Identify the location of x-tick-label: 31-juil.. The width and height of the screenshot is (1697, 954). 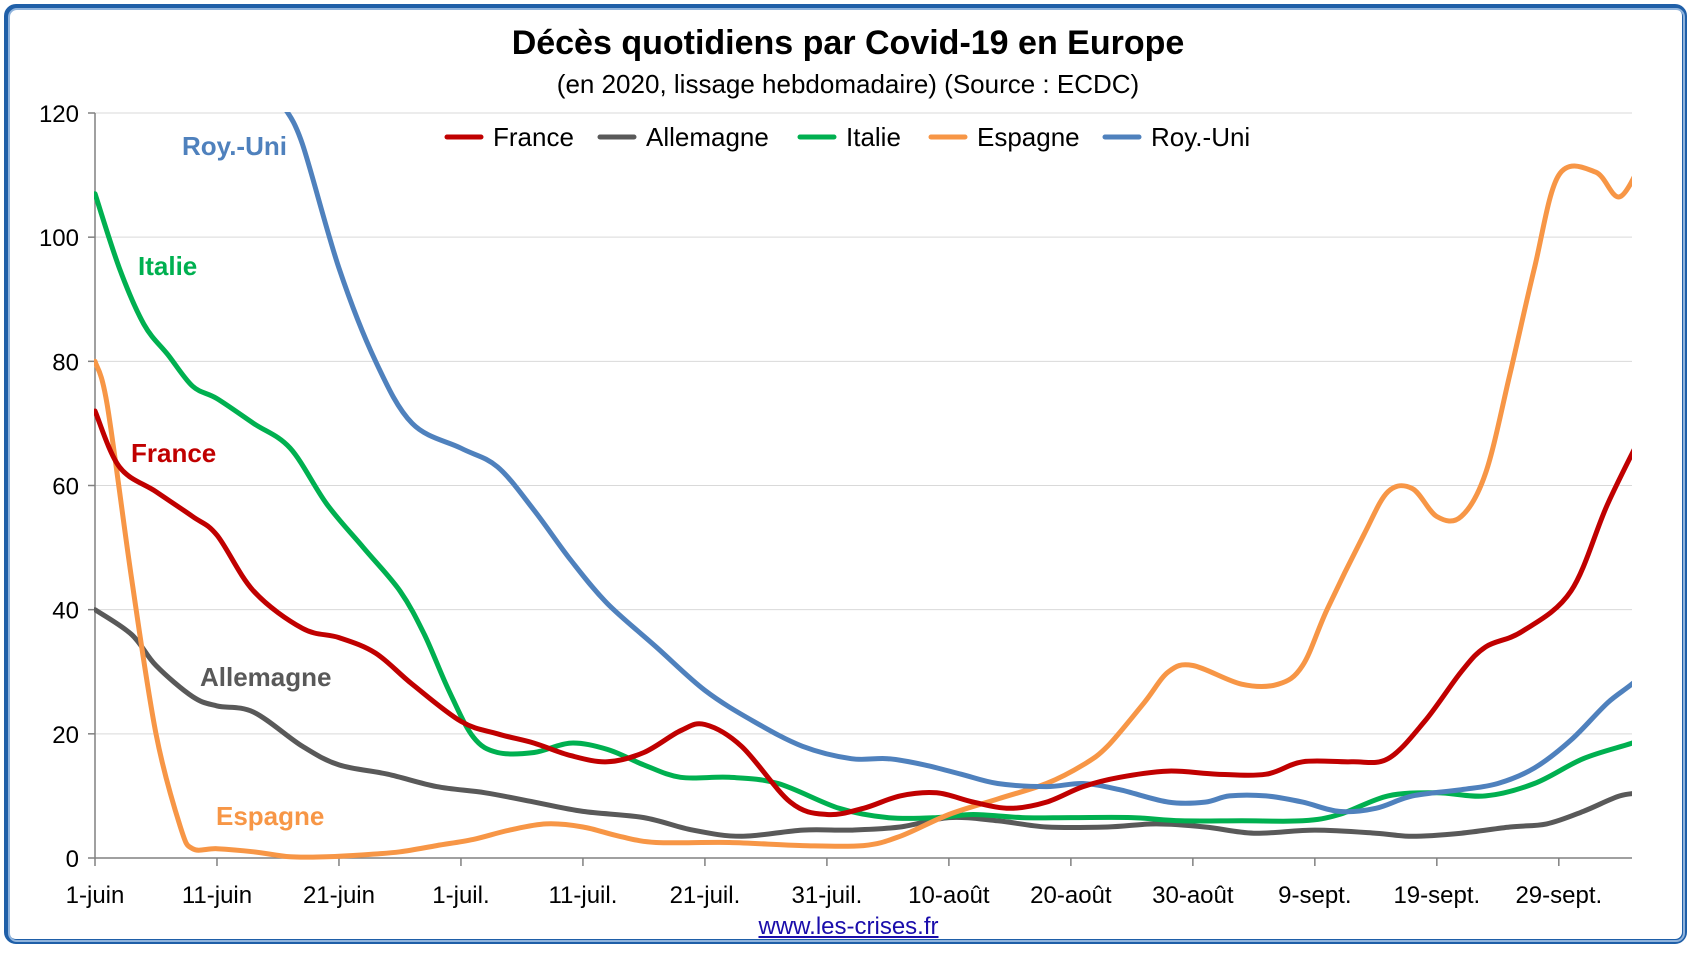
(827, 895).